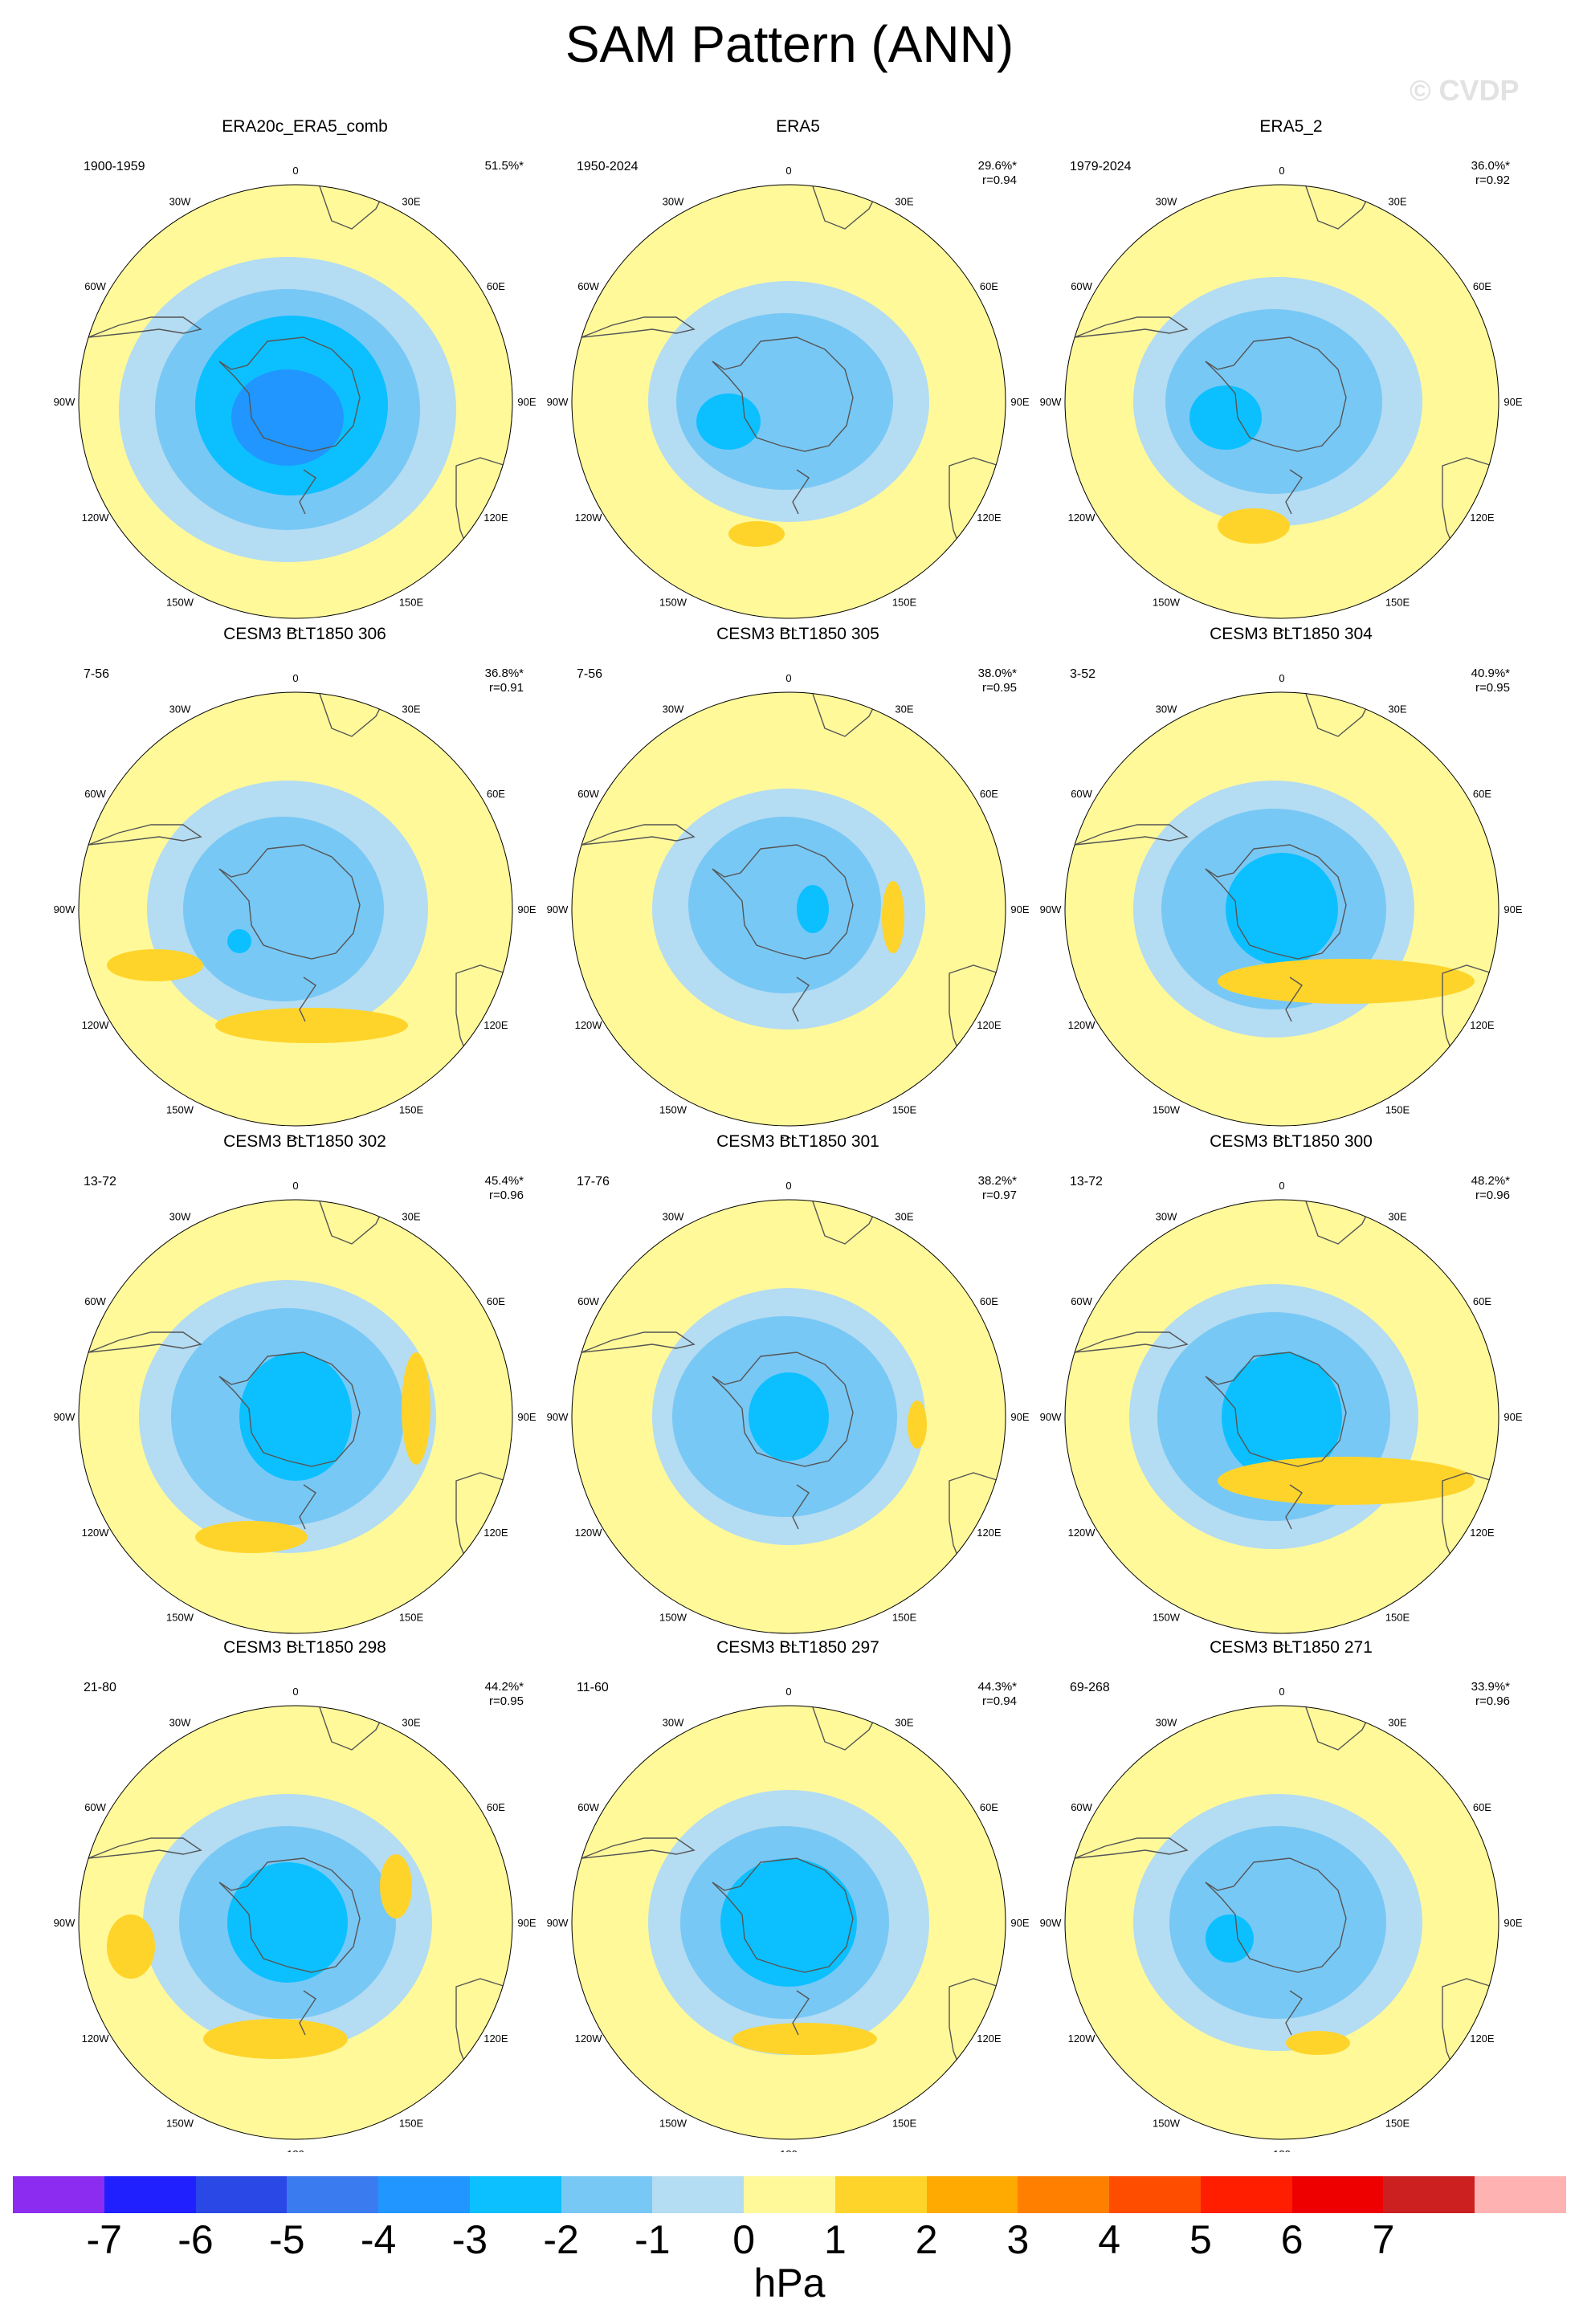 This screenshot has height=2324, width=1579. Describe the element at coordinates (1490, 681) in the screenshot. I see `panel-stats: 40.9%* r=0.95` at that location.